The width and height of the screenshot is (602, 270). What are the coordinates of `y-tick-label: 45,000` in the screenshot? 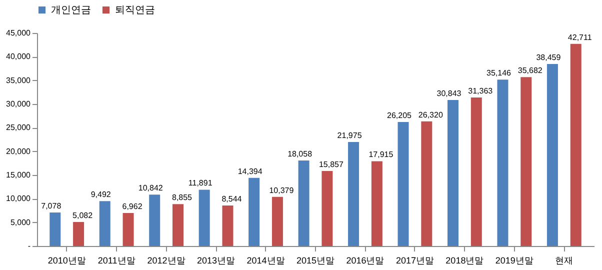 It's located at (19, 33).